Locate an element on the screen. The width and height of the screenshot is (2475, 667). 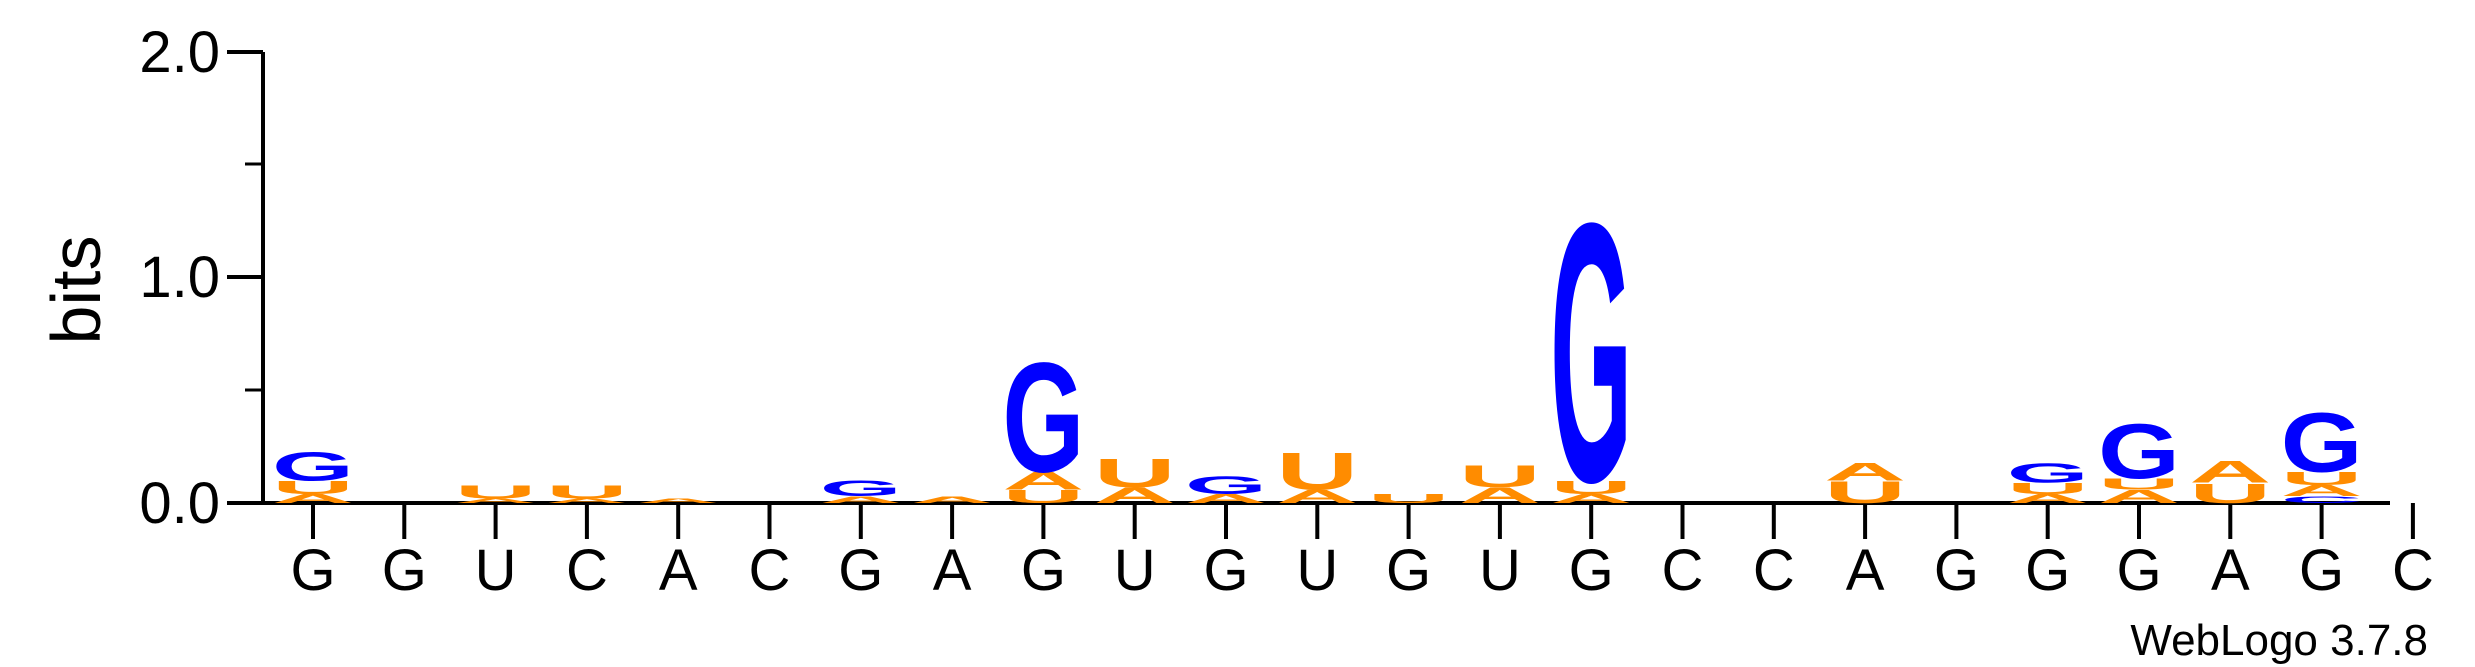
weblogo-credit: WebLogo 3.7.8 is located at coordinates (2279, 640).